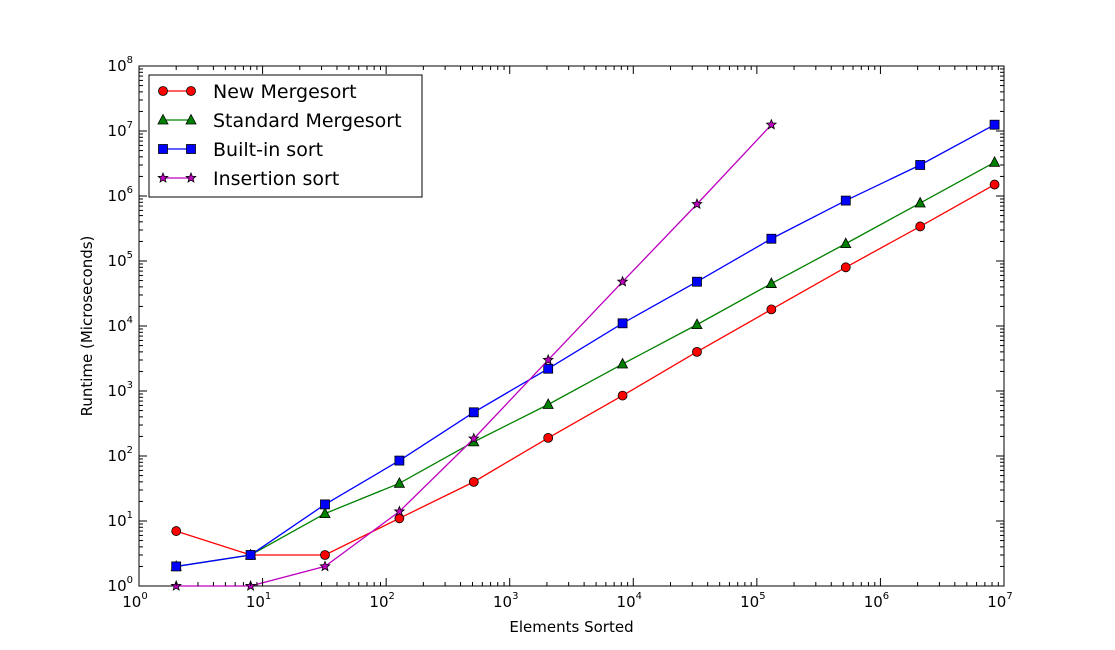  What do you see at coordinates (876, 601) in the screenshot?
I see `x-tick-label: 10⁶` at bounding box center [876, 601].